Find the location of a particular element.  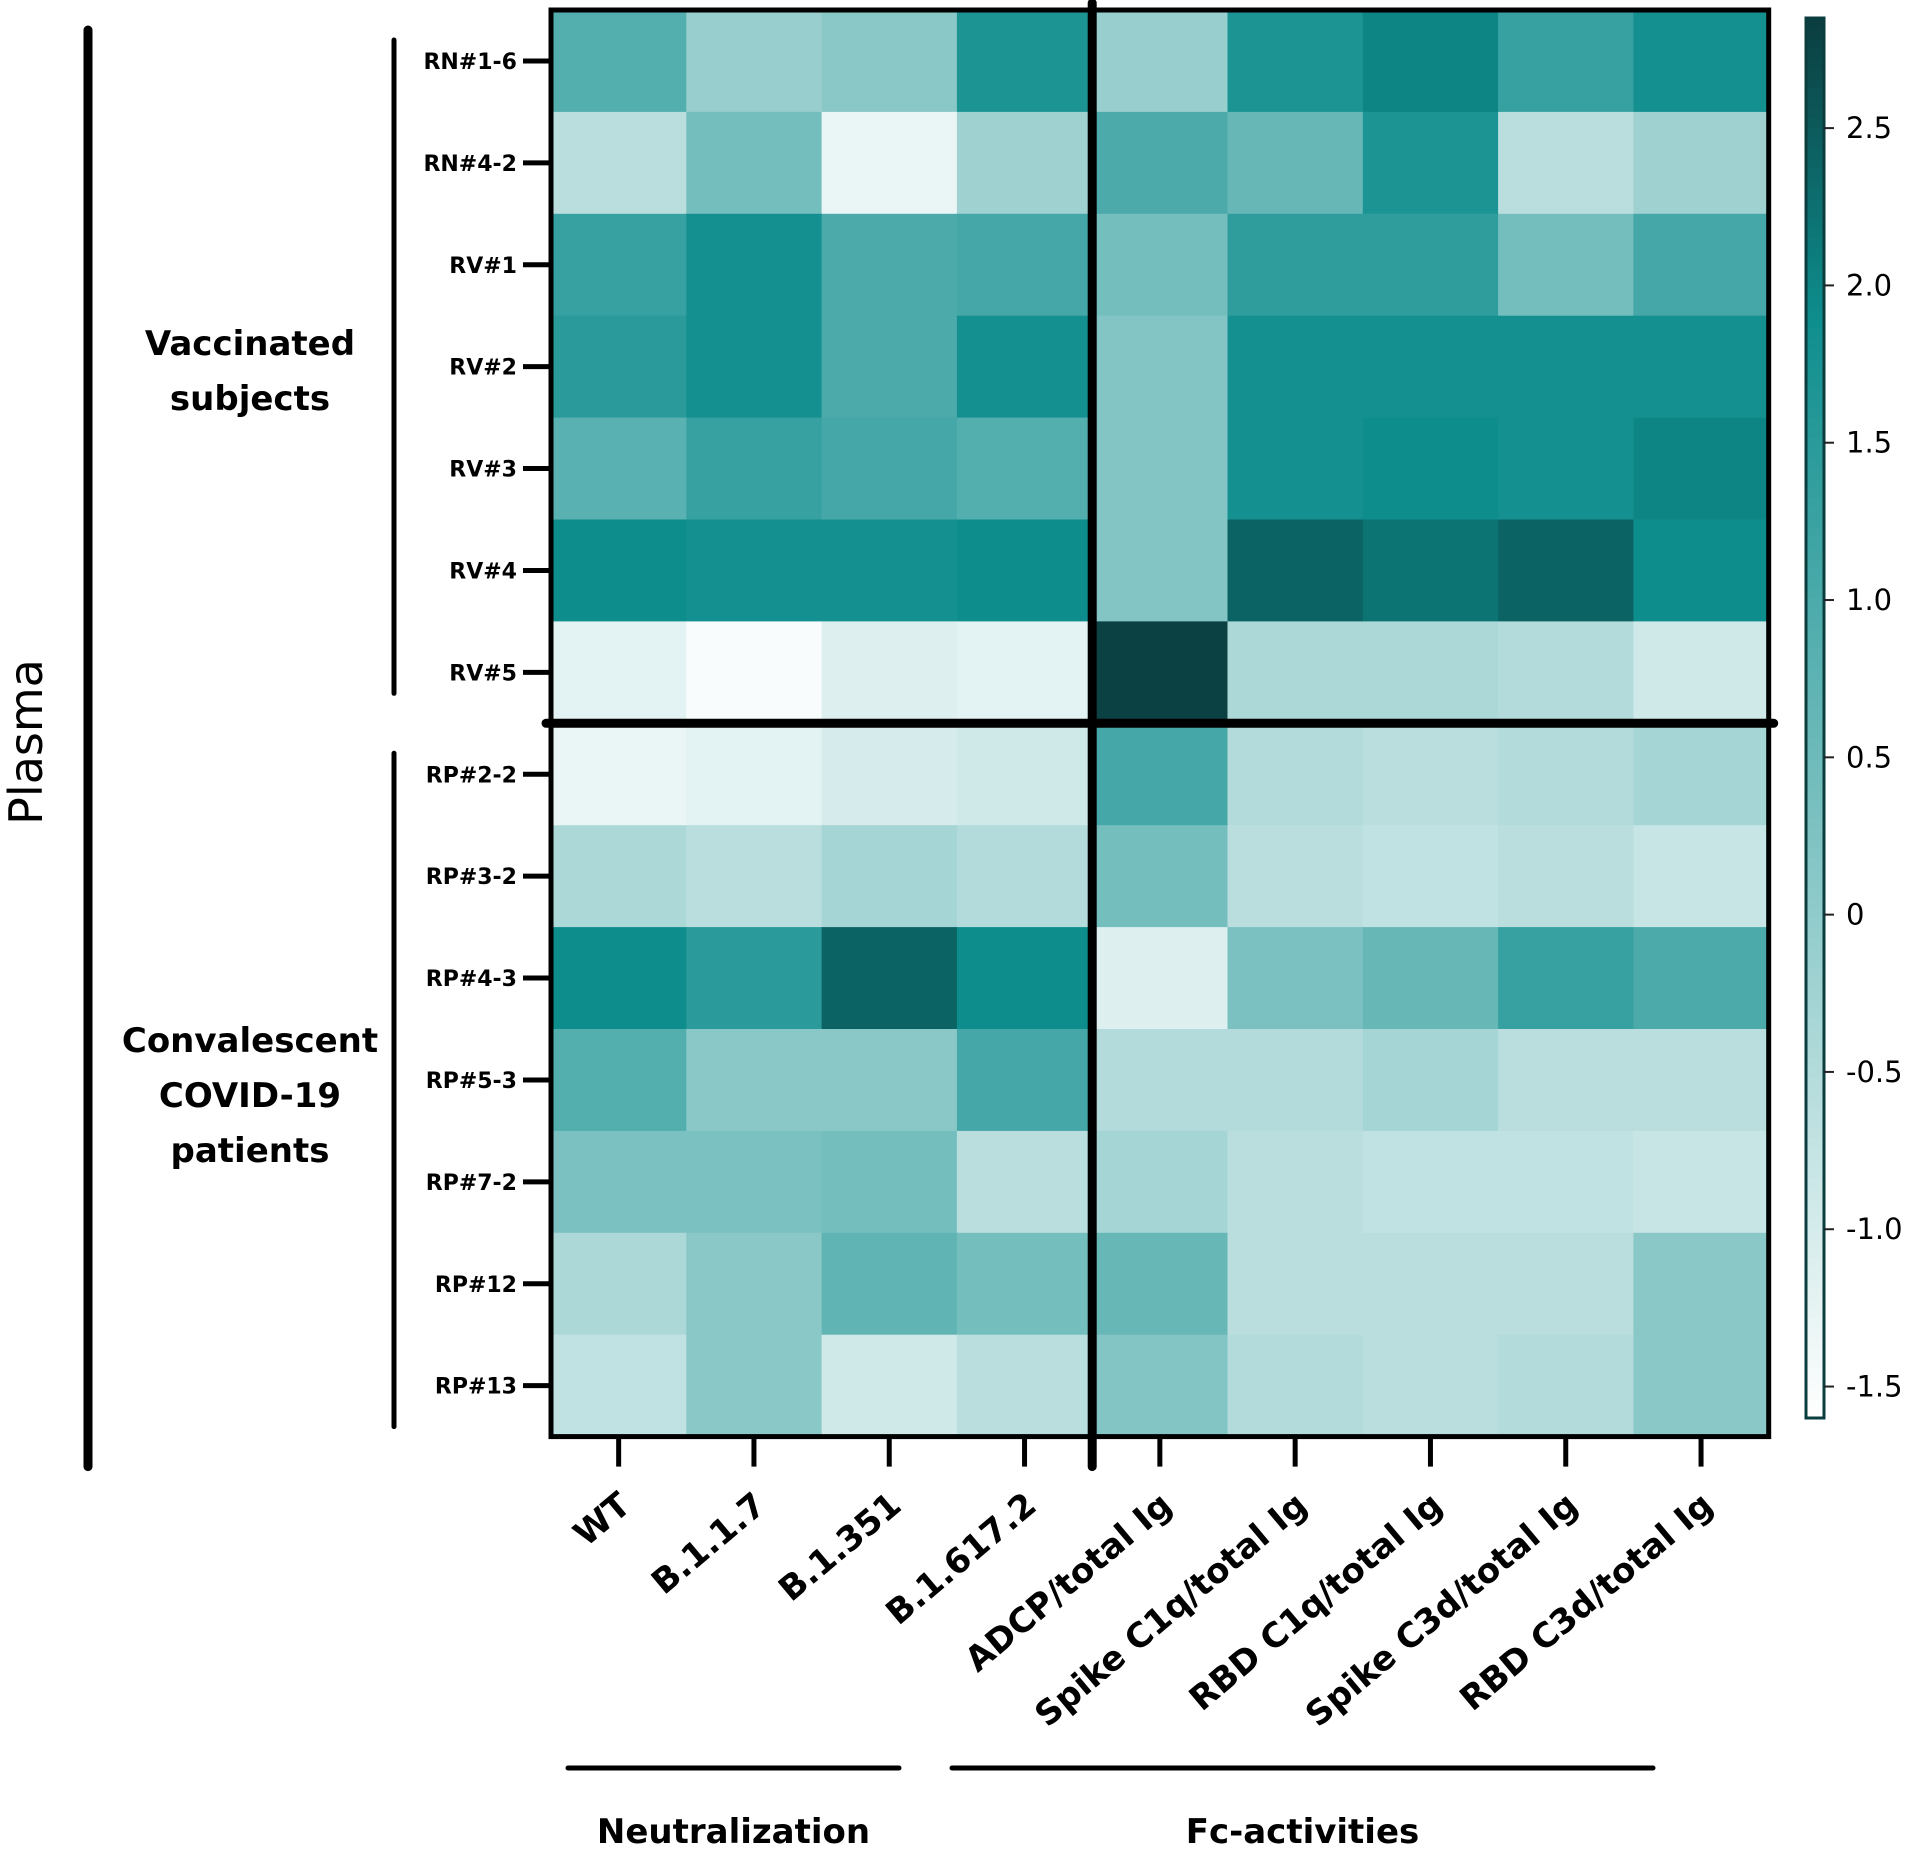

row-group-label: patients is located at coordinates (250, 1151).